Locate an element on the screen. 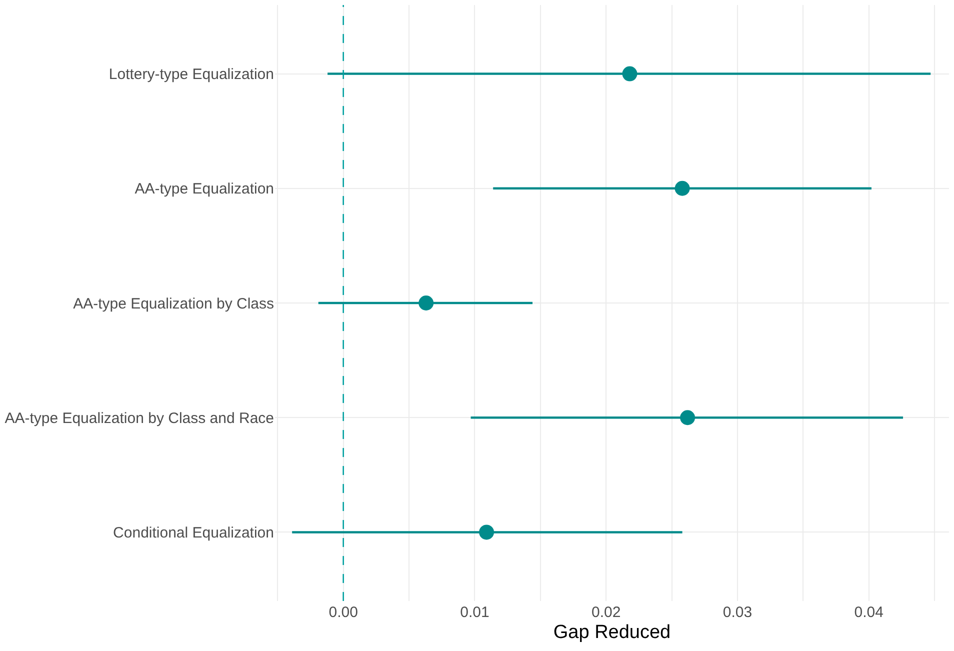 This screenshot has height=651, width=954. y-tick-label: Lottery-type Equalization is located at coordinates (191, 75).